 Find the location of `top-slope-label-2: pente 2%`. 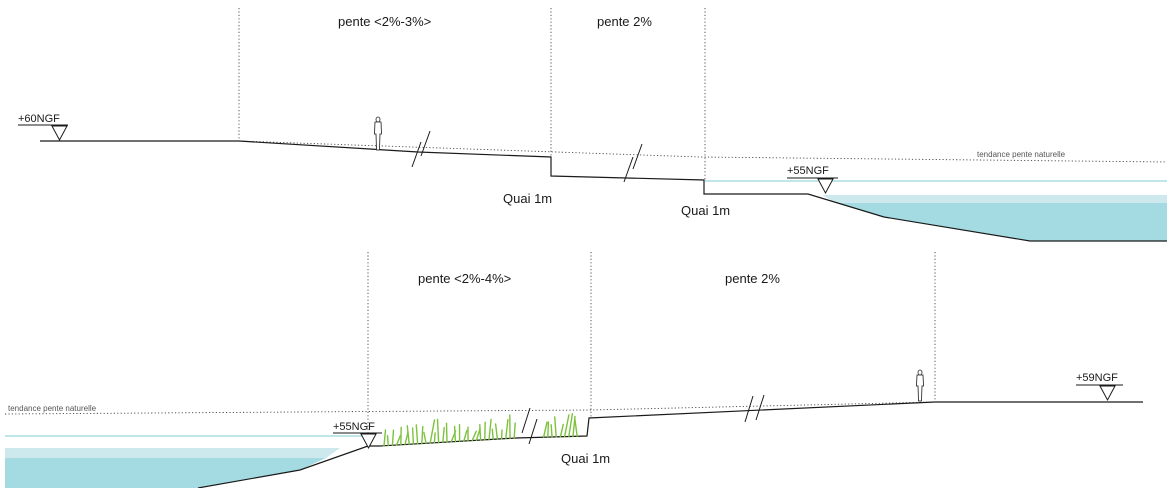

top-slope-label-2: pente 2% is located at coordinates (624, 21).